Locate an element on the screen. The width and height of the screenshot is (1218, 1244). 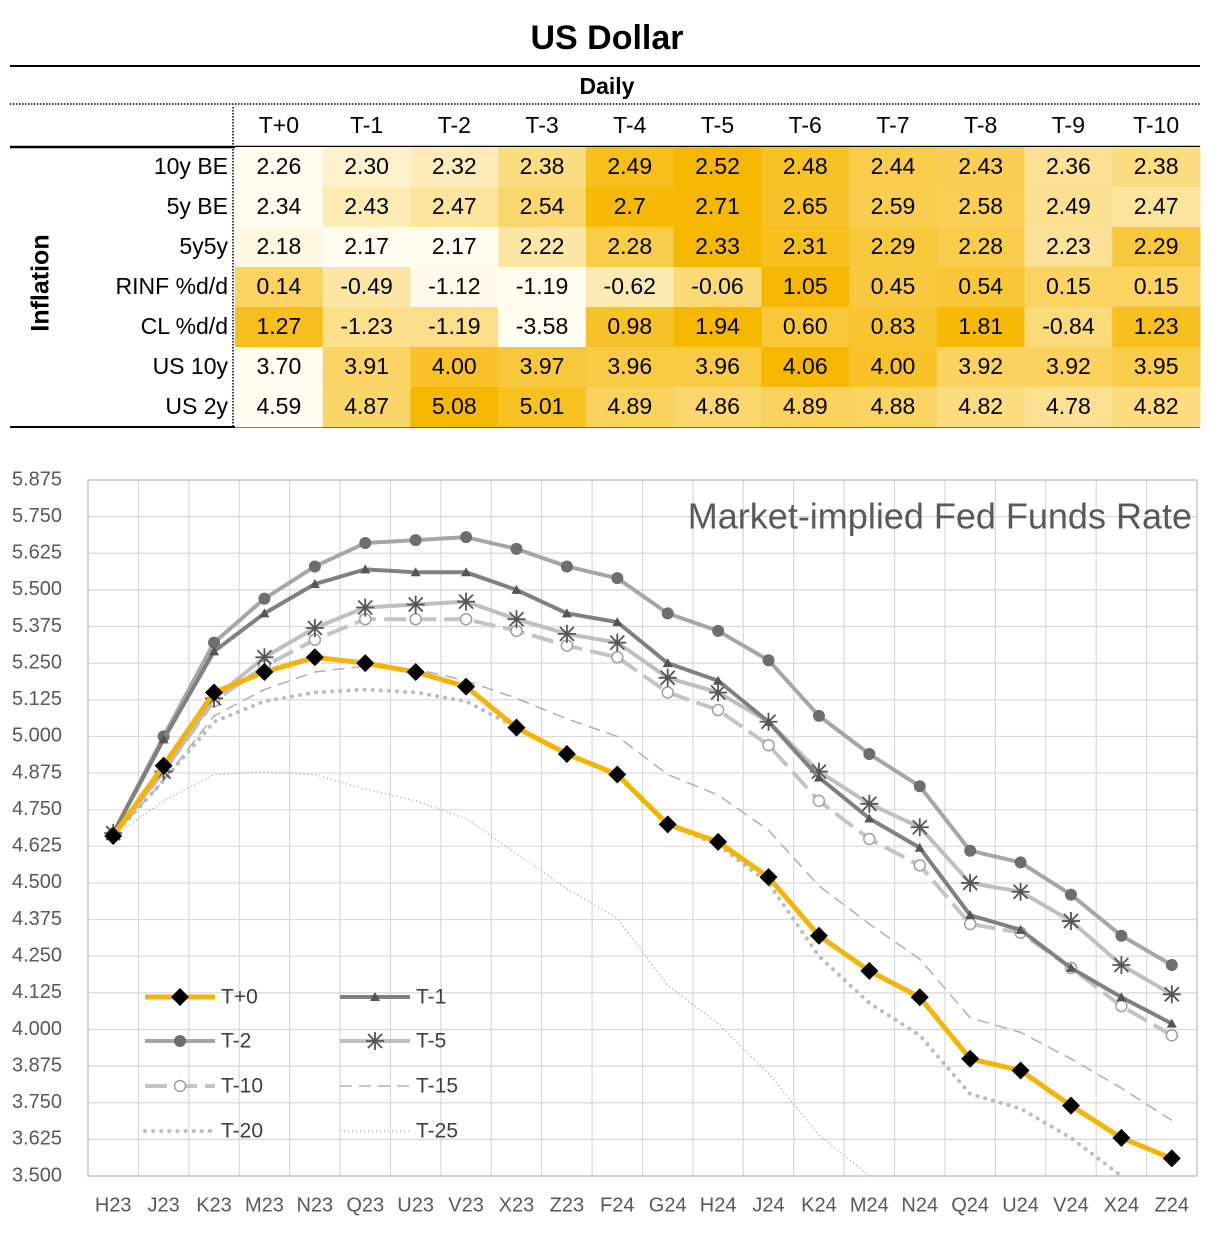
cell-value: 4.87 is located at coordinates (366, 406).